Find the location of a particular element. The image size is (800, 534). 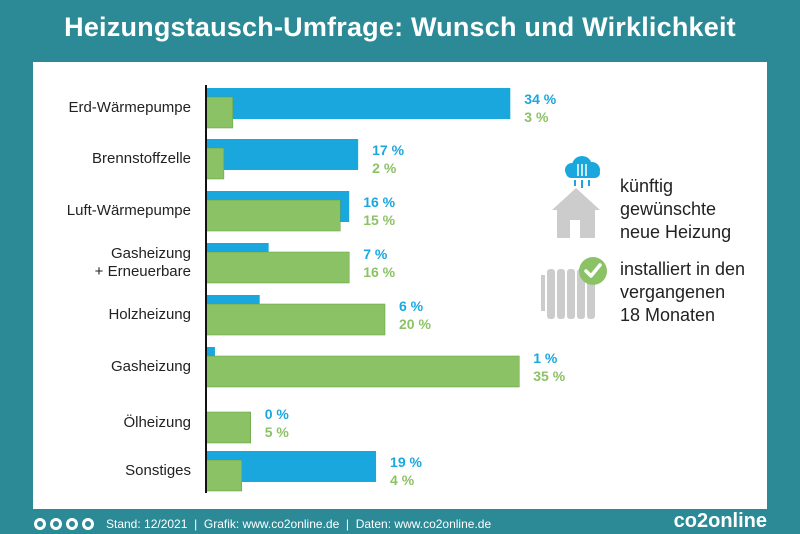

category-label: Holzheizung is located at coordinates (149, 314).